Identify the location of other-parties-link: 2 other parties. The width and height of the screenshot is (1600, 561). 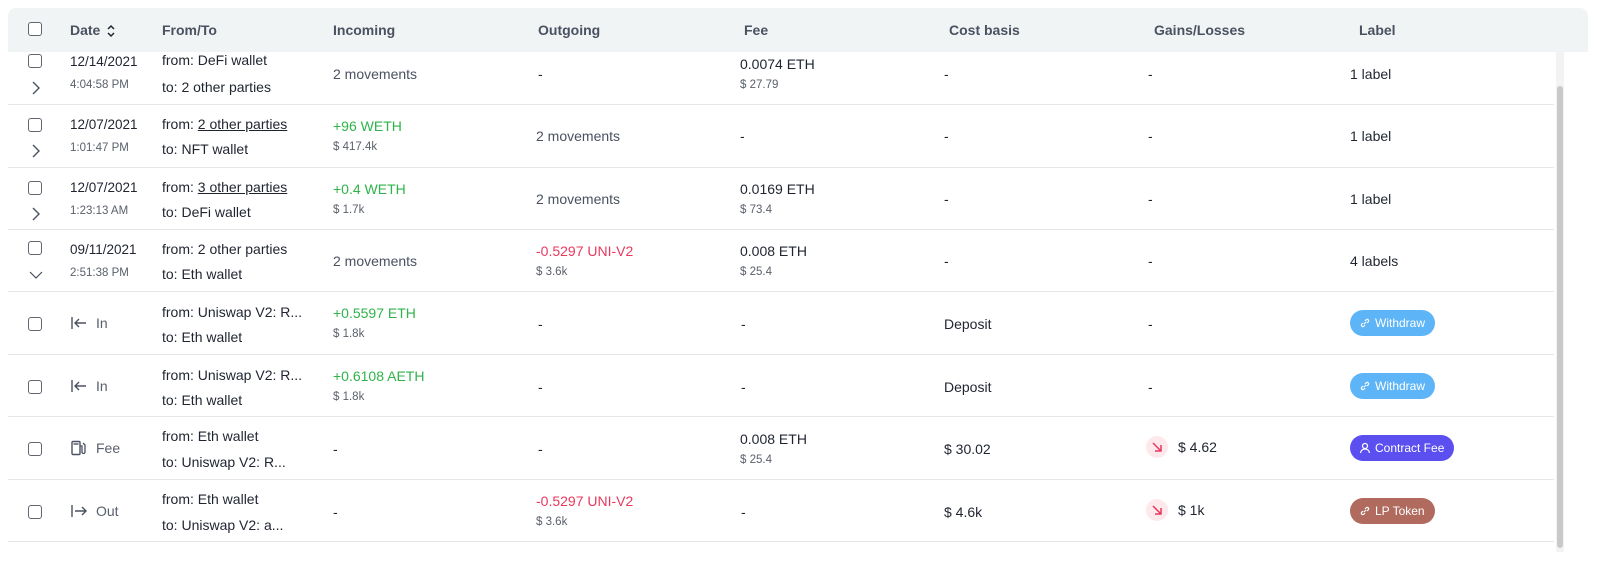
(242, 124).